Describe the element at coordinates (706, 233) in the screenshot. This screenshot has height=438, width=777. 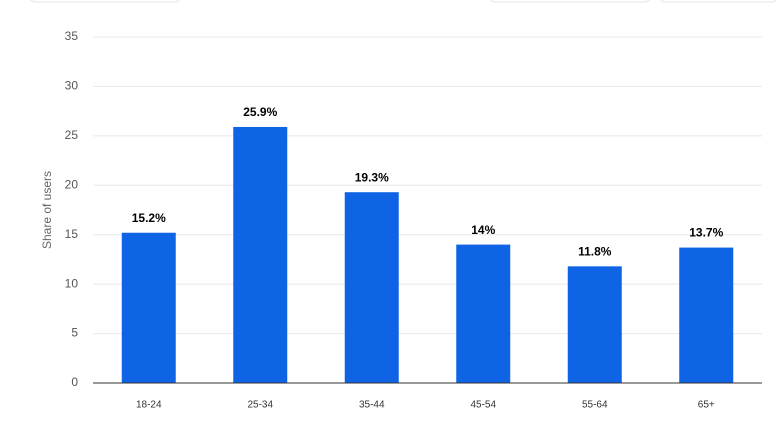
I see `value-label: 13.7%` at that location.